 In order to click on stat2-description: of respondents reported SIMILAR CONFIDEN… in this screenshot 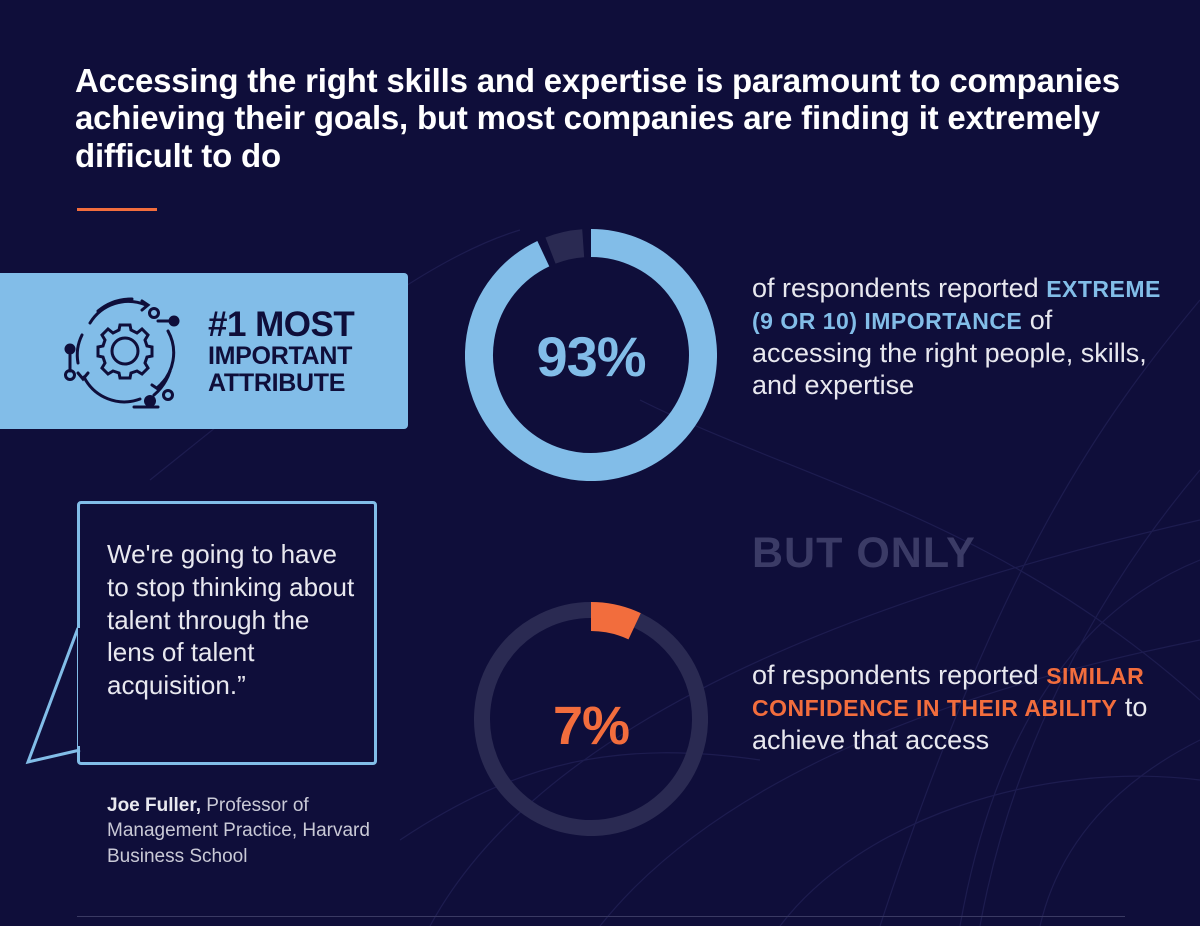, I will do `click(962, 707)`.